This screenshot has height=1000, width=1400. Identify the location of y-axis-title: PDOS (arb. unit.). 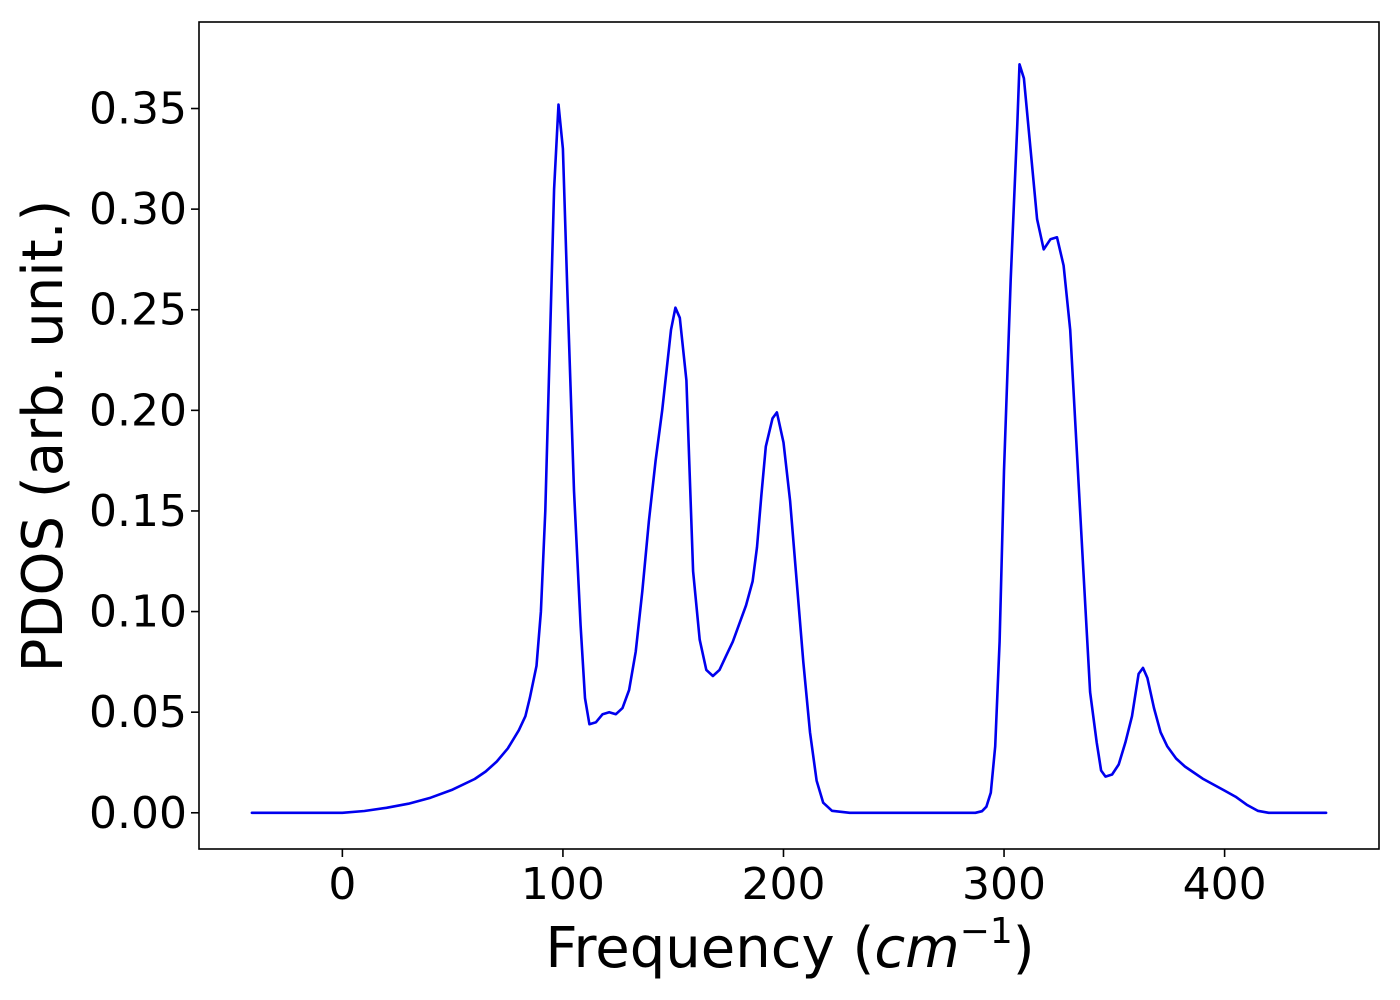
(43, 436).